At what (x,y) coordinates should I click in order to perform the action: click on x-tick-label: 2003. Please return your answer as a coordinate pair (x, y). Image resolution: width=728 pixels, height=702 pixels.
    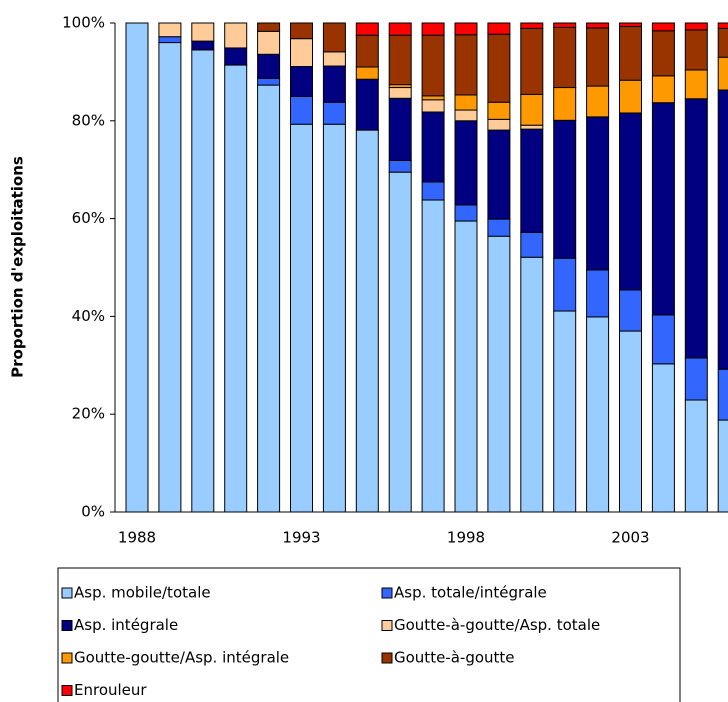
    Looking at the image, I should click on (630, 538).